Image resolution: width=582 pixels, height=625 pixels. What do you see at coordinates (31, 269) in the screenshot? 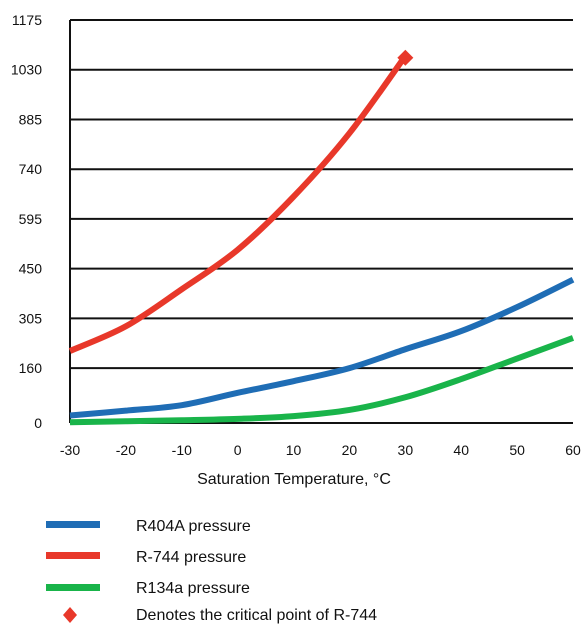
I see `y-tick-label: 450` at bounding box center [31, 269].